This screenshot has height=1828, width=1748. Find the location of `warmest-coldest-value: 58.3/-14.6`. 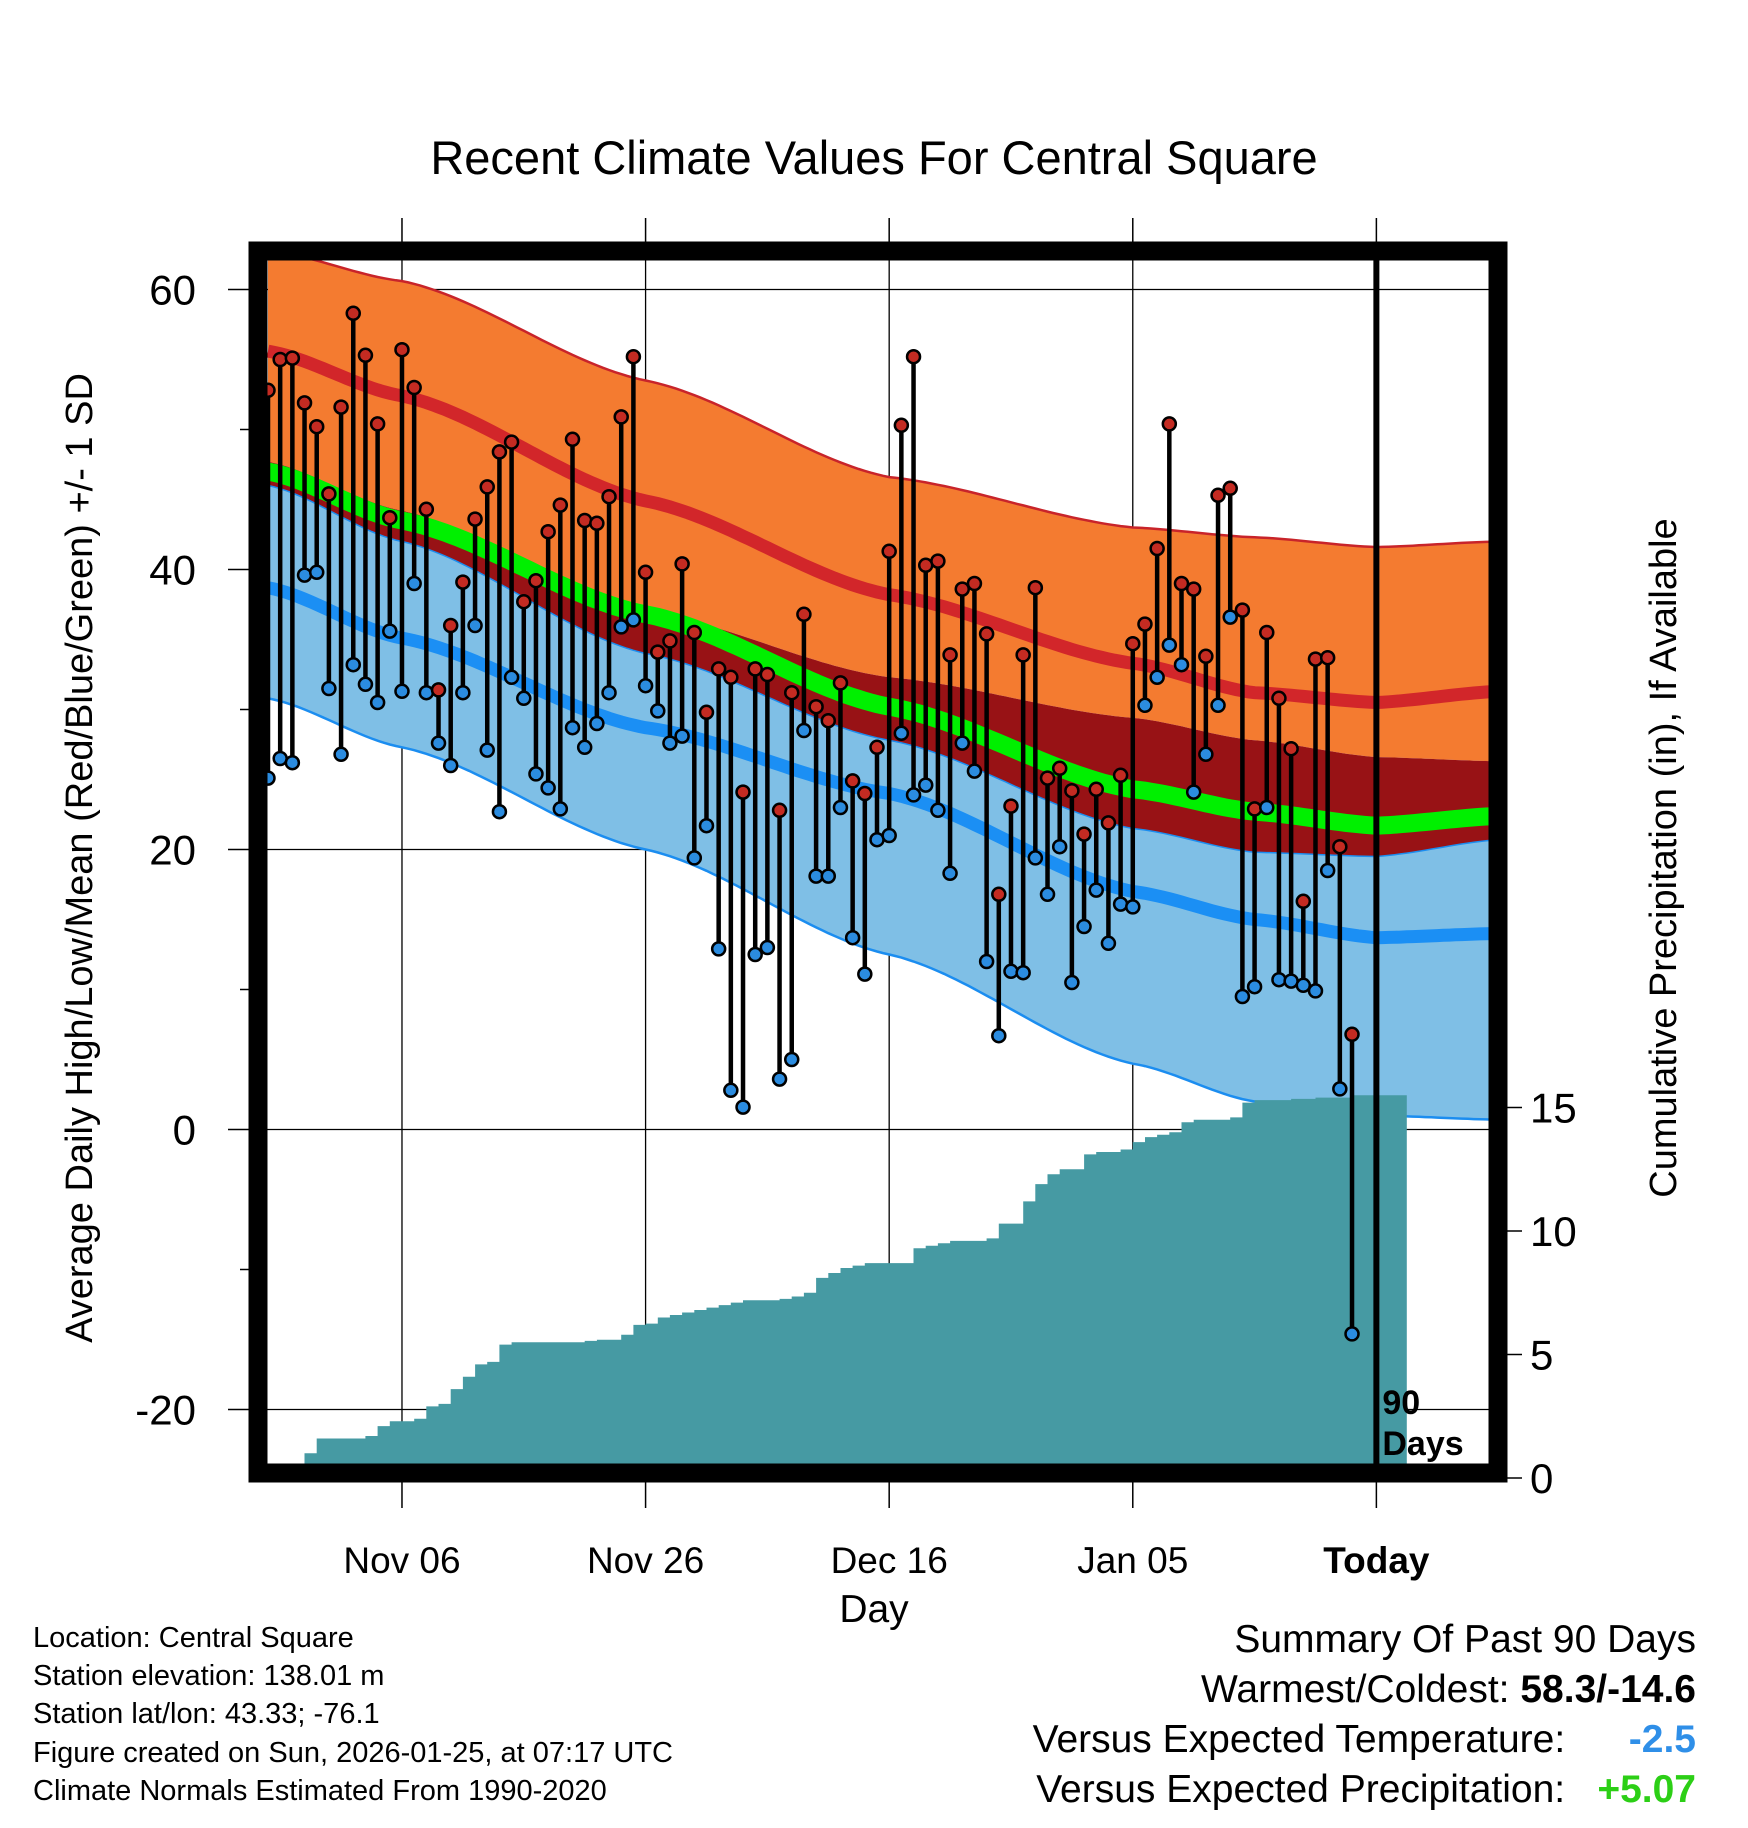

warmest-coldest-value: 58.3/-14.6 is located at coordinates (1608, 1689).